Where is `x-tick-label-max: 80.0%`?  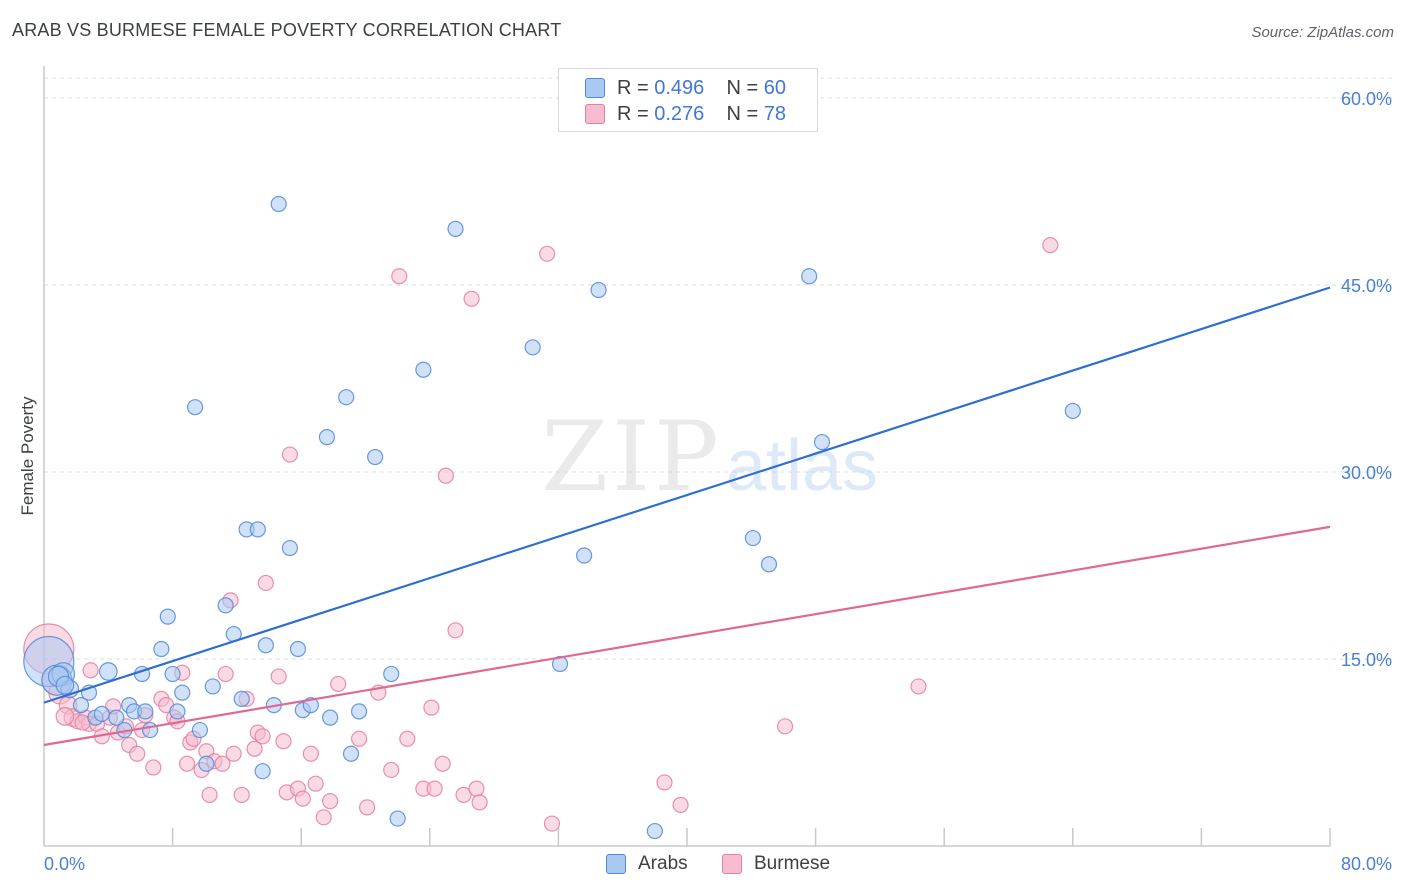
x-tick-label-max: 80.0% is located at coordinates (1366, 864).